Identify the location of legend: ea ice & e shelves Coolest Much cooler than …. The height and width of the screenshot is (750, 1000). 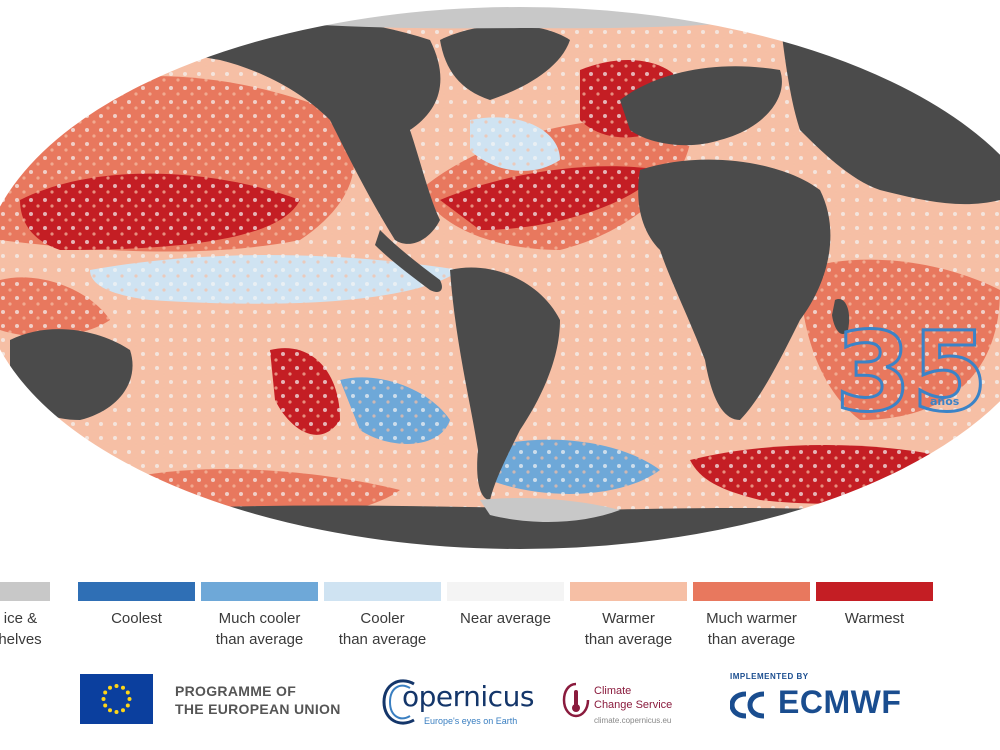
(500, 617).